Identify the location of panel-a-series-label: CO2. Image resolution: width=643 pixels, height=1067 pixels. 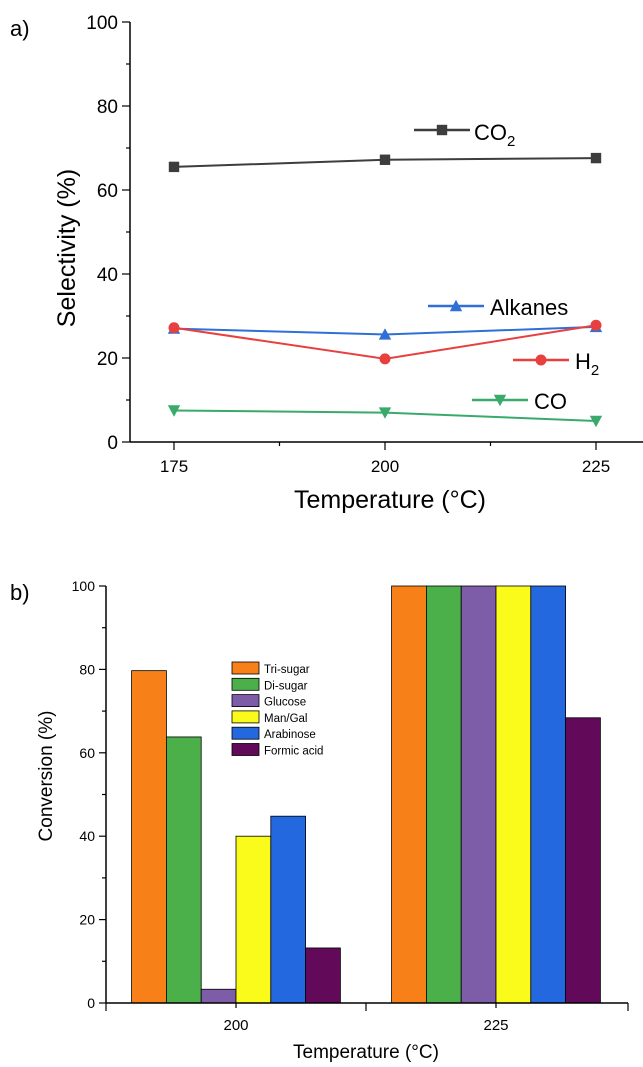
(494, 135).